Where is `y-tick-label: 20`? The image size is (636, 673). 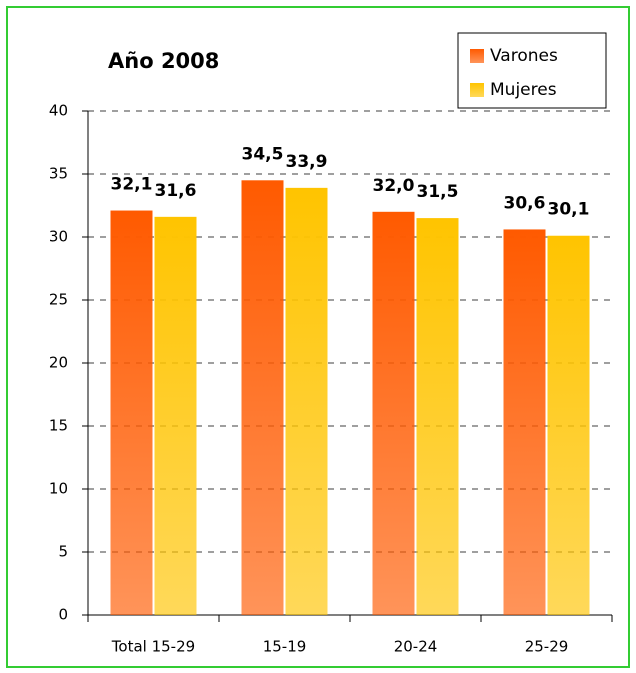
y-tick-label: 20 is located at coordinates (58, 363).